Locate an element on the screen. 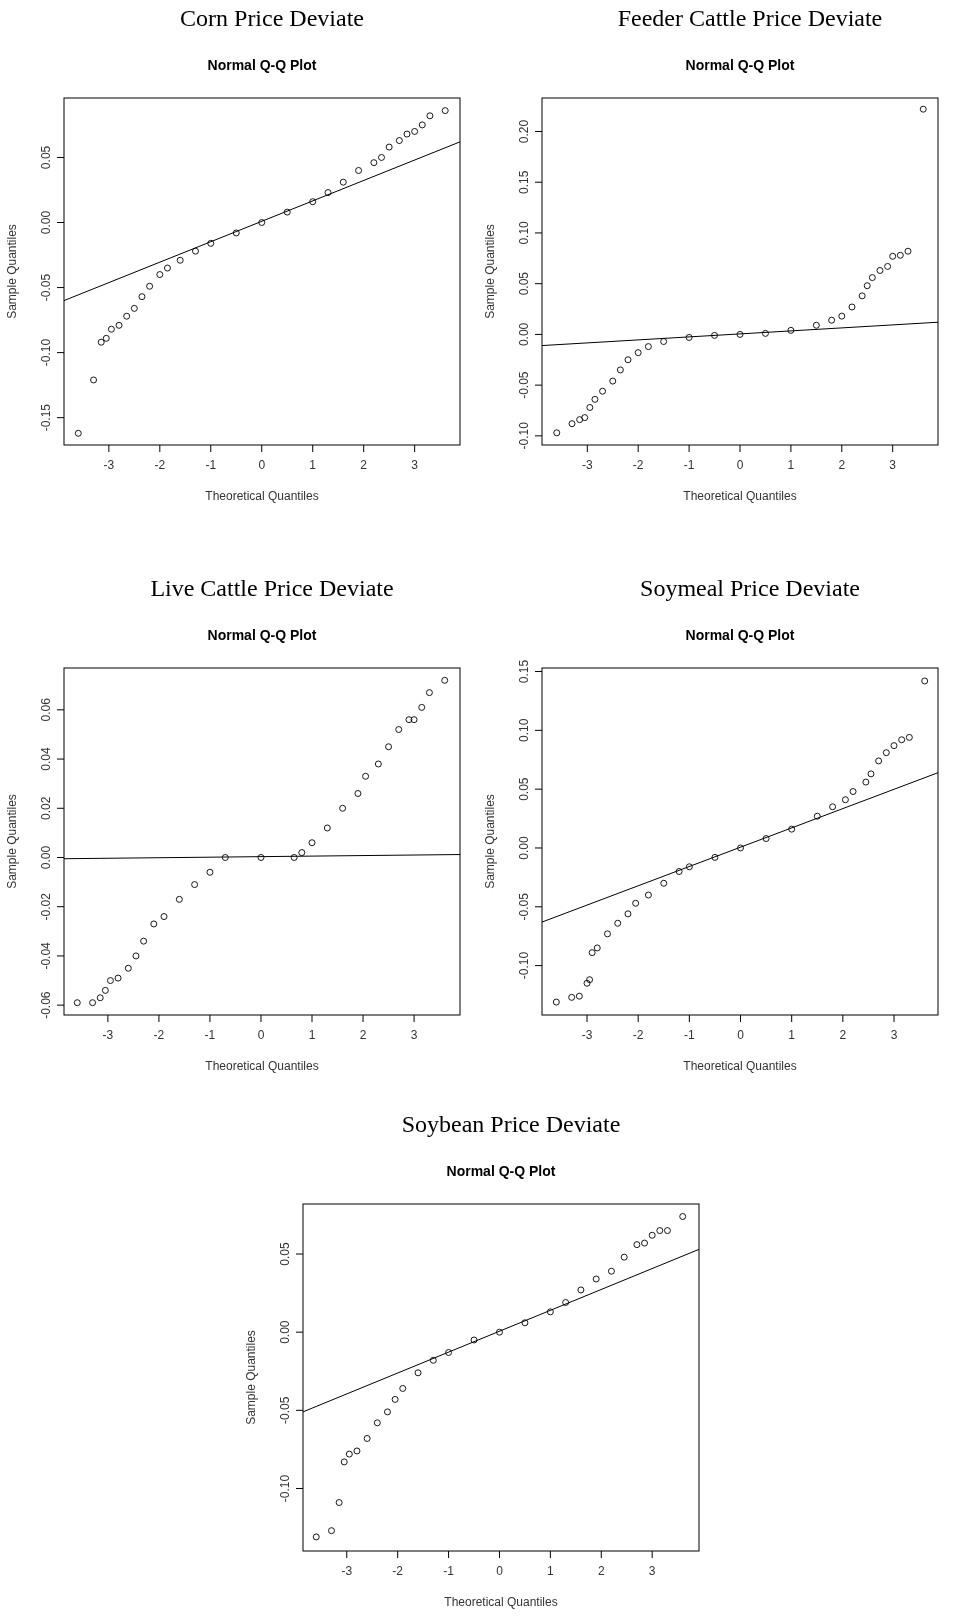 This screenshot has height=1622, width=956. y-tick-label: 0.10 is located at coordinates (524, 730).